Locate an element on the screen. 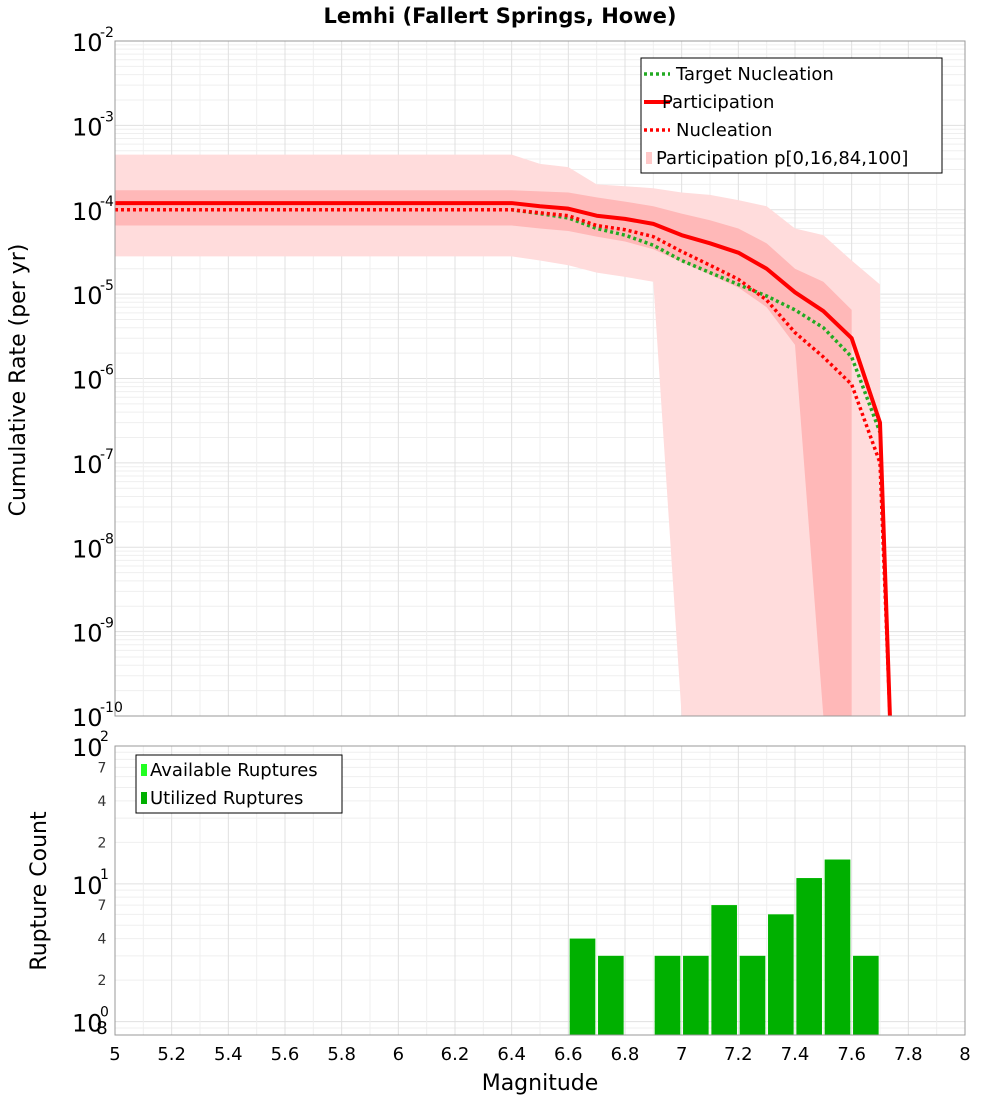 The image size is (1000, 1100). bottom-legend-box is located at coordinates (239, 784).